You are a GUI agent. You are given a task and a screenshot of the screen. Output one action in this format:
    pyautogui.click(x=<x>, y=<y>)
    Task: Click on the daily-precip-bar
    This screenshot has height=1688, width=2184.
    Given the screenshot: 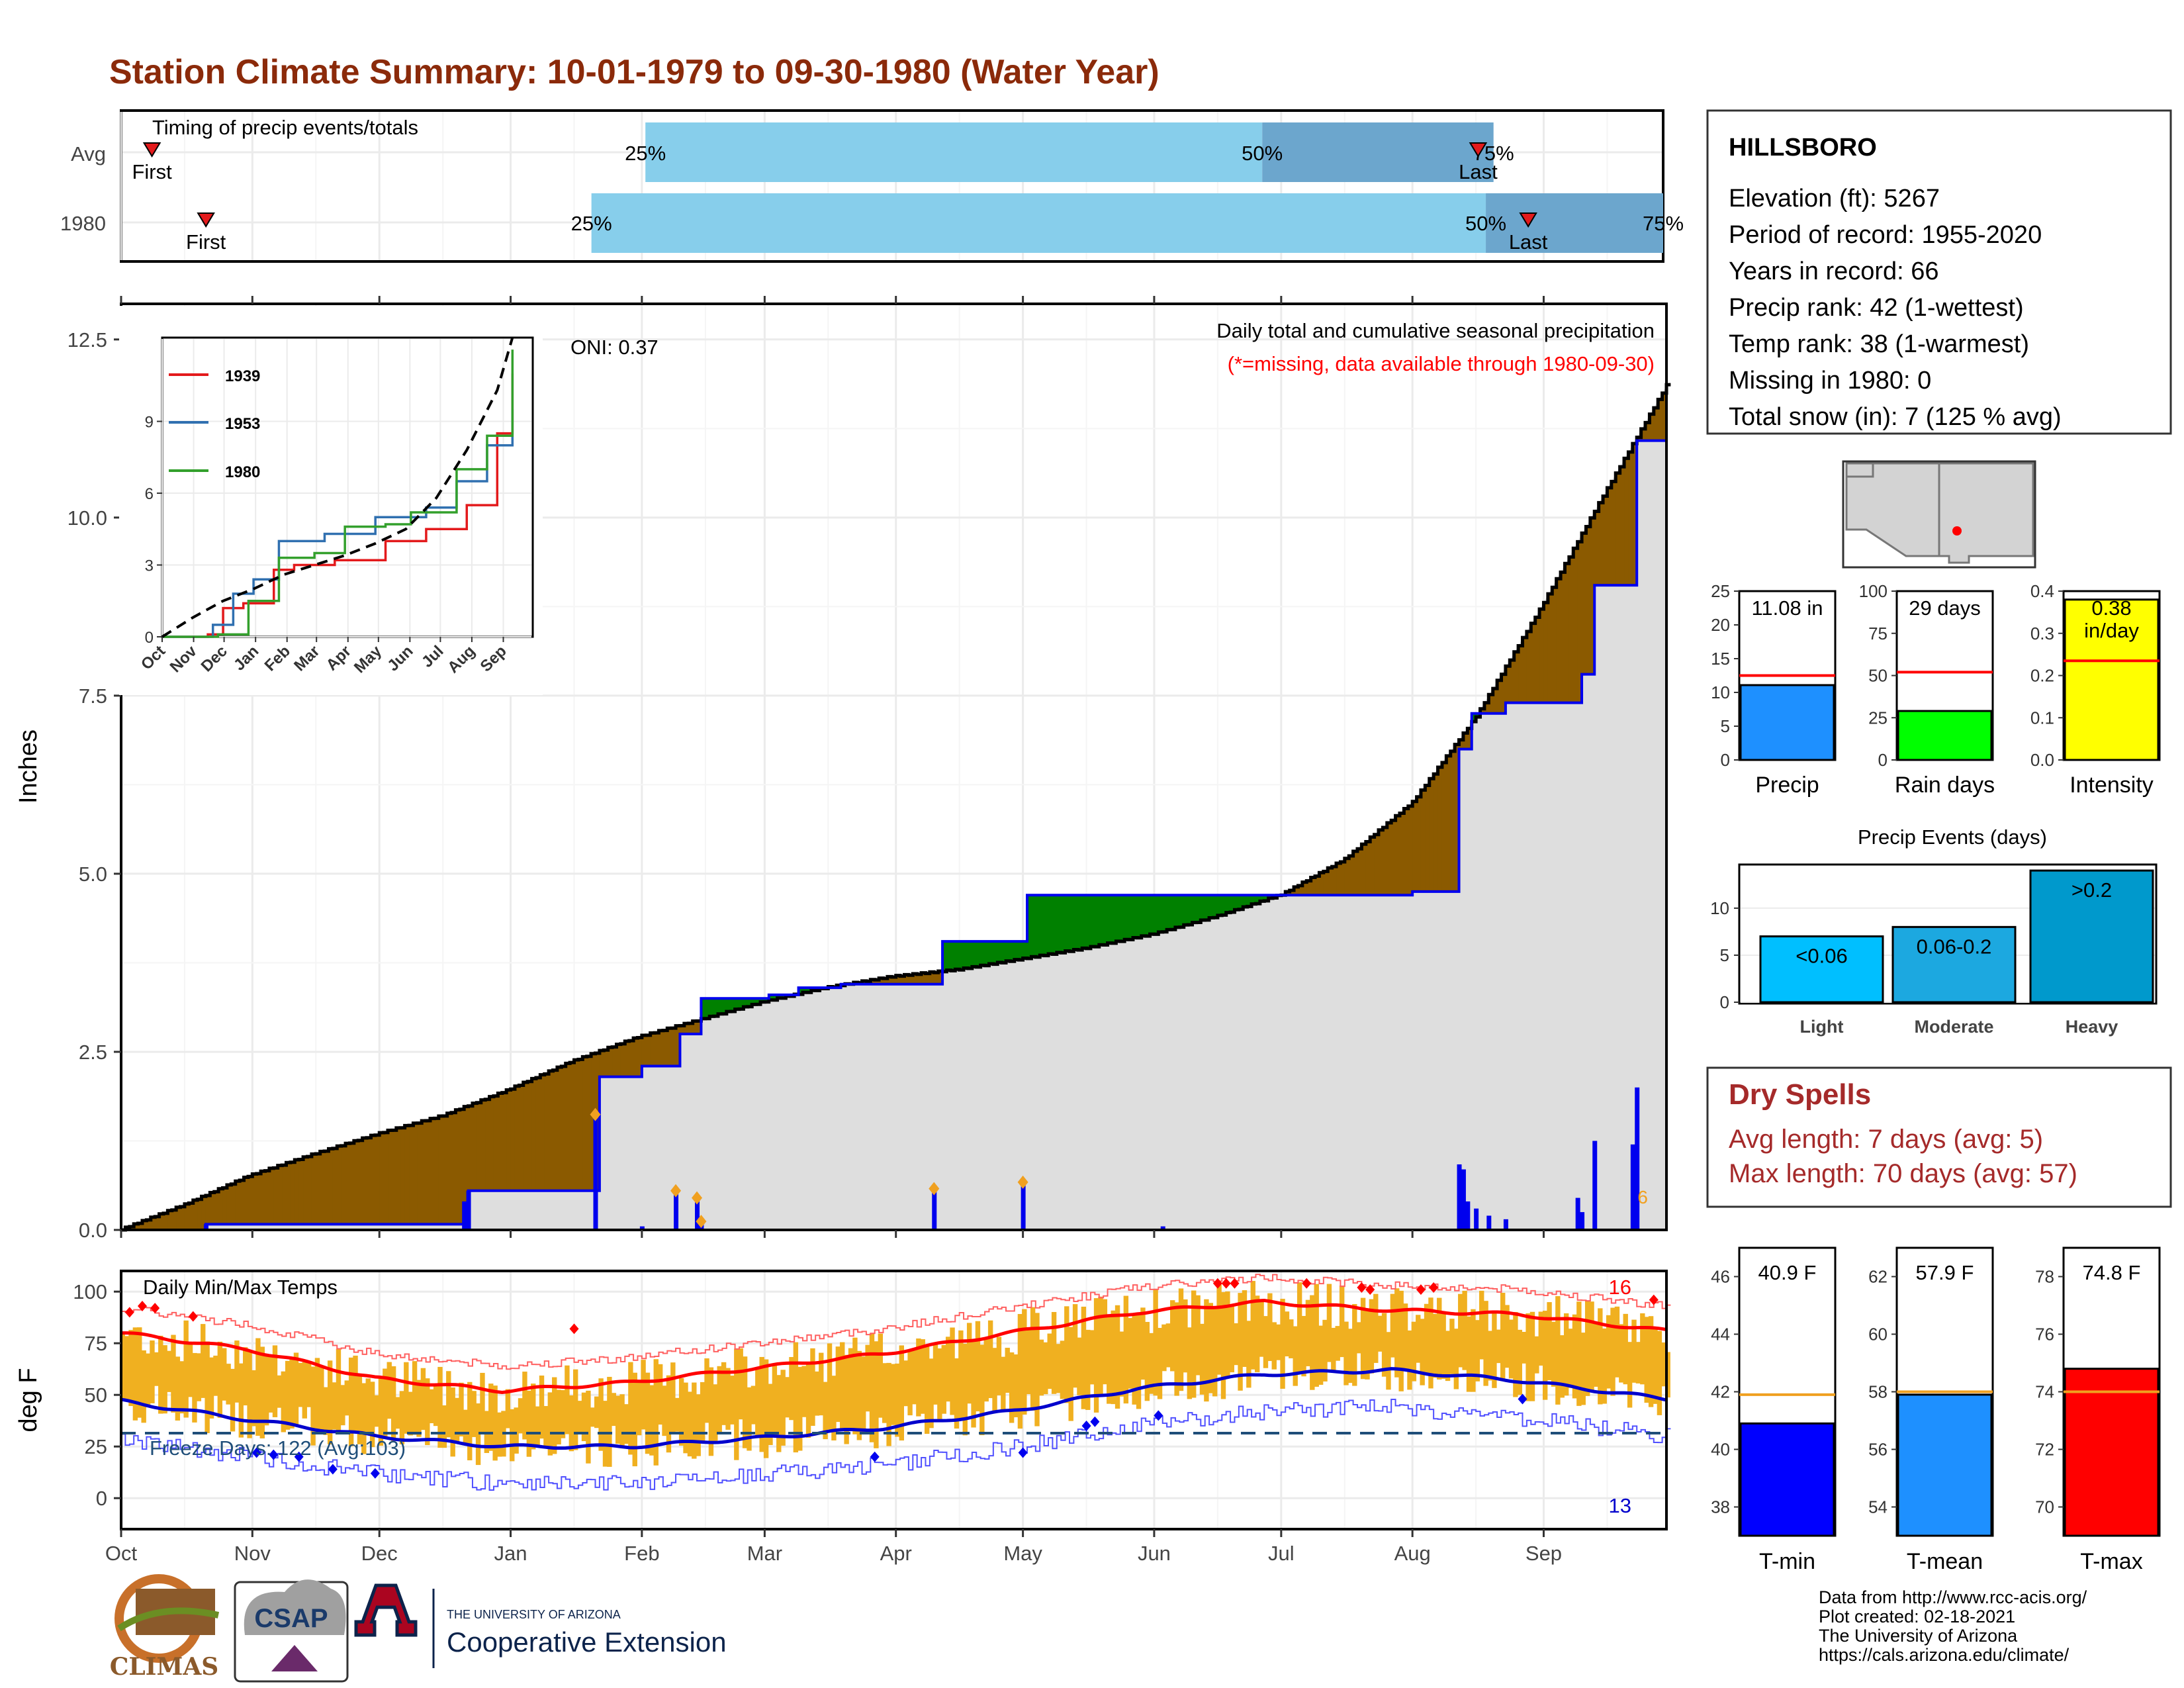 What is the action you would take?
    pyautogui.click(x=1489, y=1222)
    